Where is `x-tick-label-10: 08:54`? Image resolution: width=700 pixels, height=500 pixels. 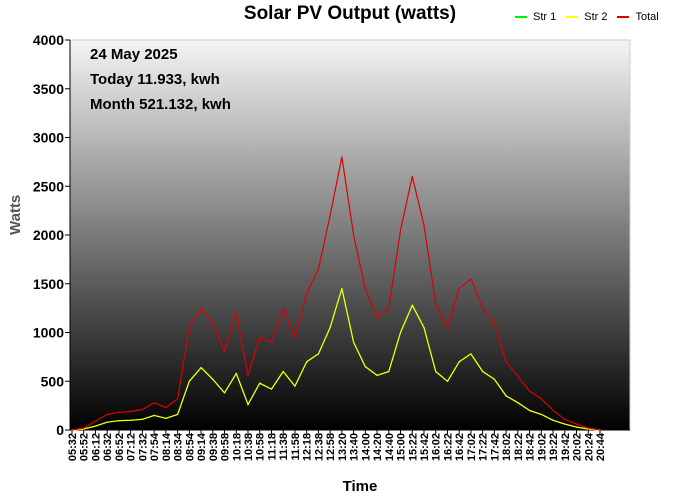
x-tick-label-10: 08:54 is located at coordinates (190, 446).